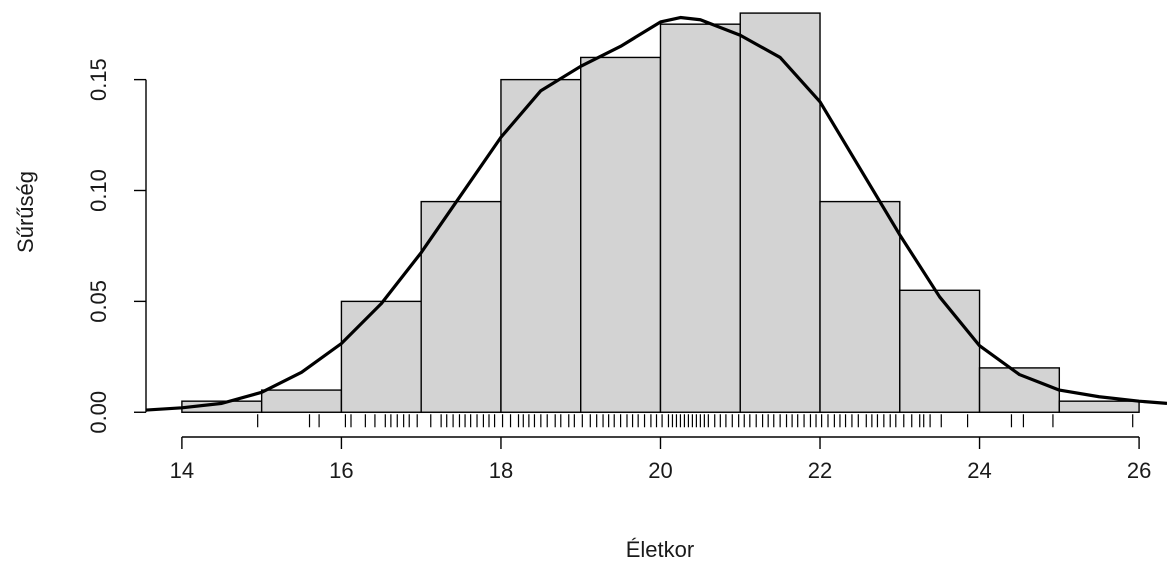 The image size is (1167, 579). What do you see at coordinates (660, 470) in the screenshot?
I see `x-tick-label: 20` at bounding box center [660, 470].